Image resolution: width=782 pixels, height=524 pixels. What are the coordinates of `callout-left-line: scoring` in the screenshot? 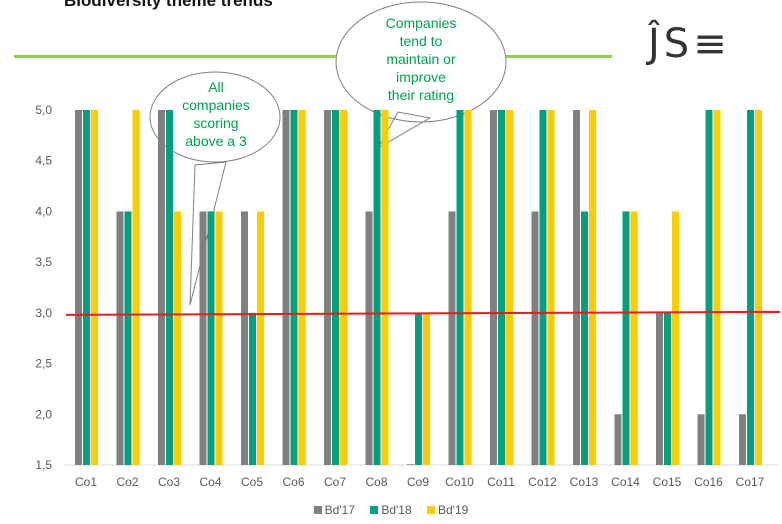 It's located at (216, 123).